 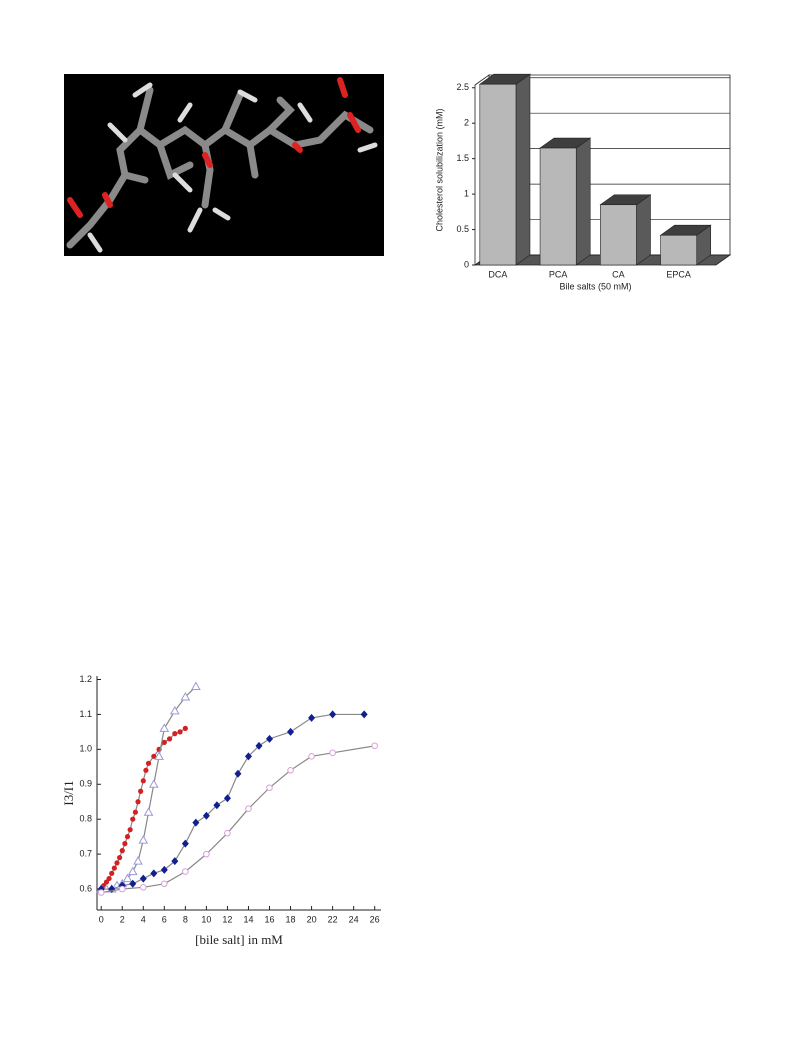 What do you see at coordinates (466, 123) in the screenshot?
I see `y-tick-label: 2` at bounding box center [466, 123].